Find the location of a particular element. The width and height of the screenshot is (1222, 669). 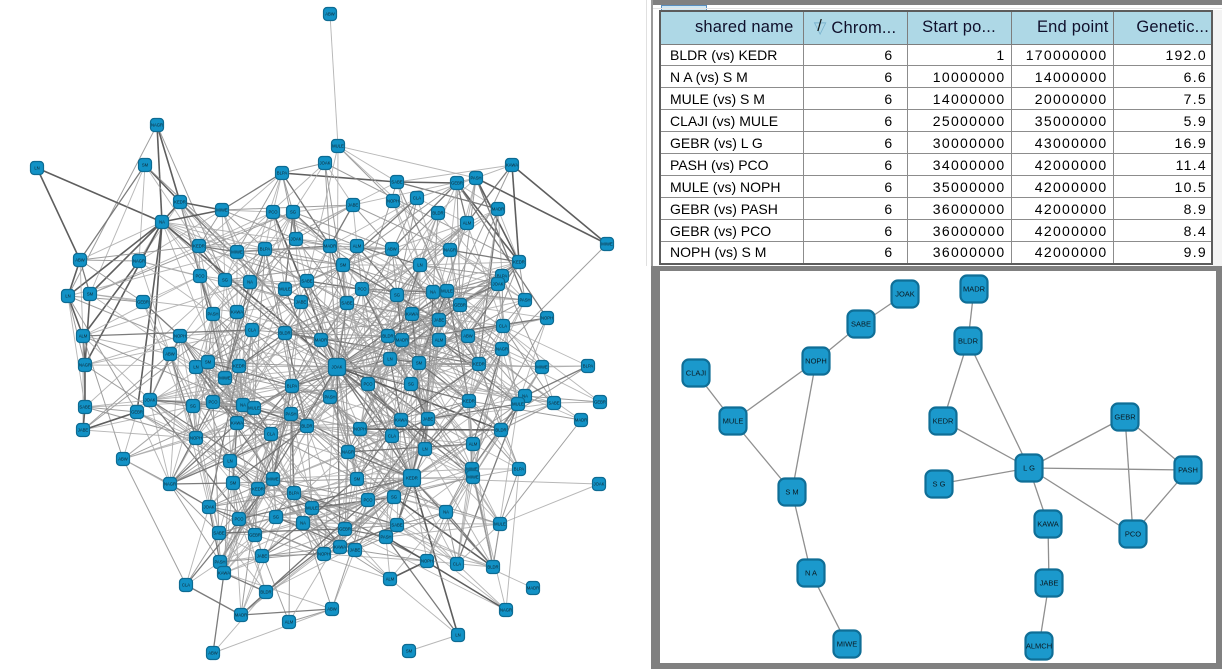

svg-text: L G is located at coordinates (1029, 468).